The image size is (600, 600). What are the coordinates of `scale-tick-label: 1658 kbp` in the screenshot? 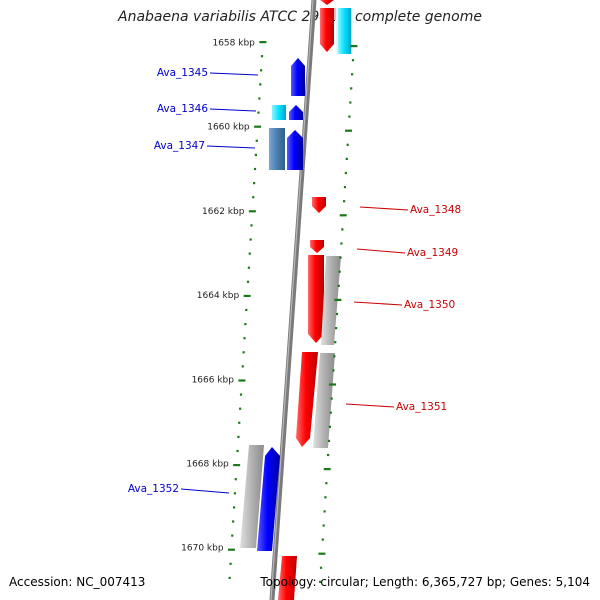 It's located at (233, 44).